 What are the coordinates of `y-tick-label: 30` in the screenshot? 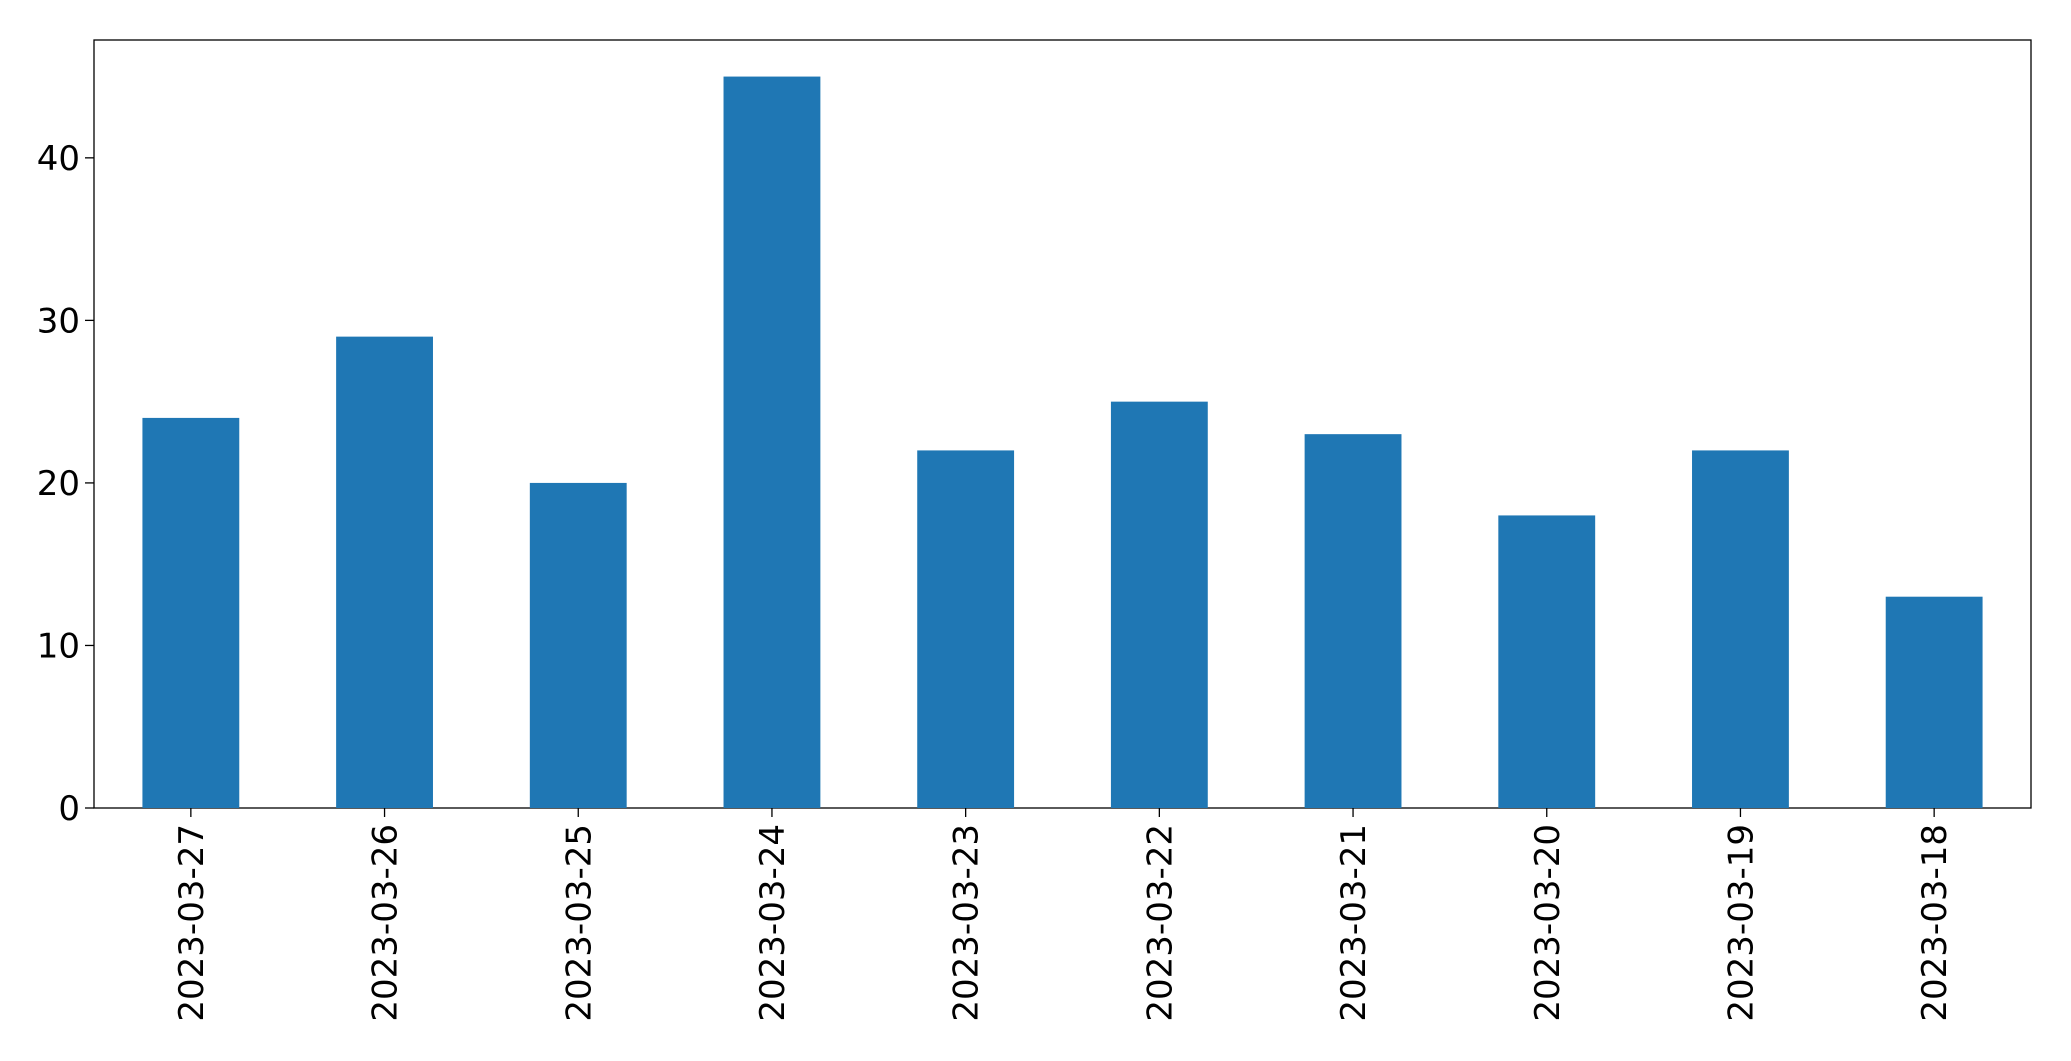 It's located at (58, 321).